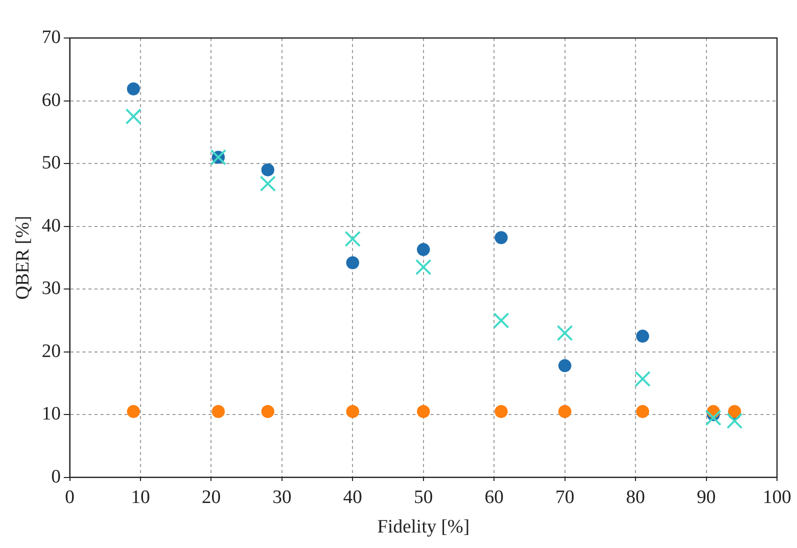  What do you see at coordinates (494, 497) in the screenshot?
I see `x-tick-label: 60` at bounding box center [494, 497].